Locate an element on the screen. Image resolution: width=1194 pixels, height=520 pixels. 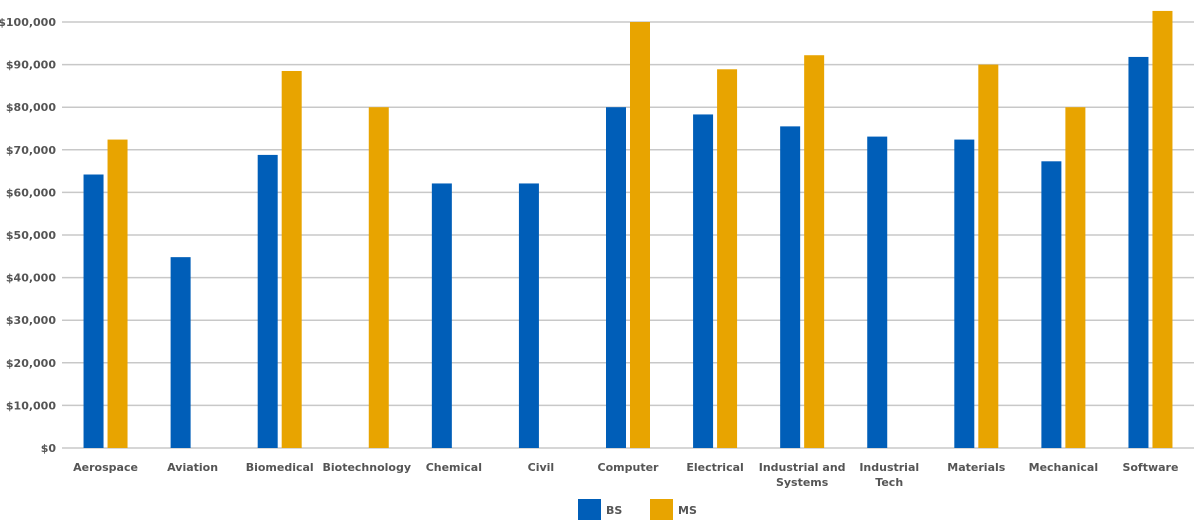
bar-bs-electrical is located at coordinates (703, 281).